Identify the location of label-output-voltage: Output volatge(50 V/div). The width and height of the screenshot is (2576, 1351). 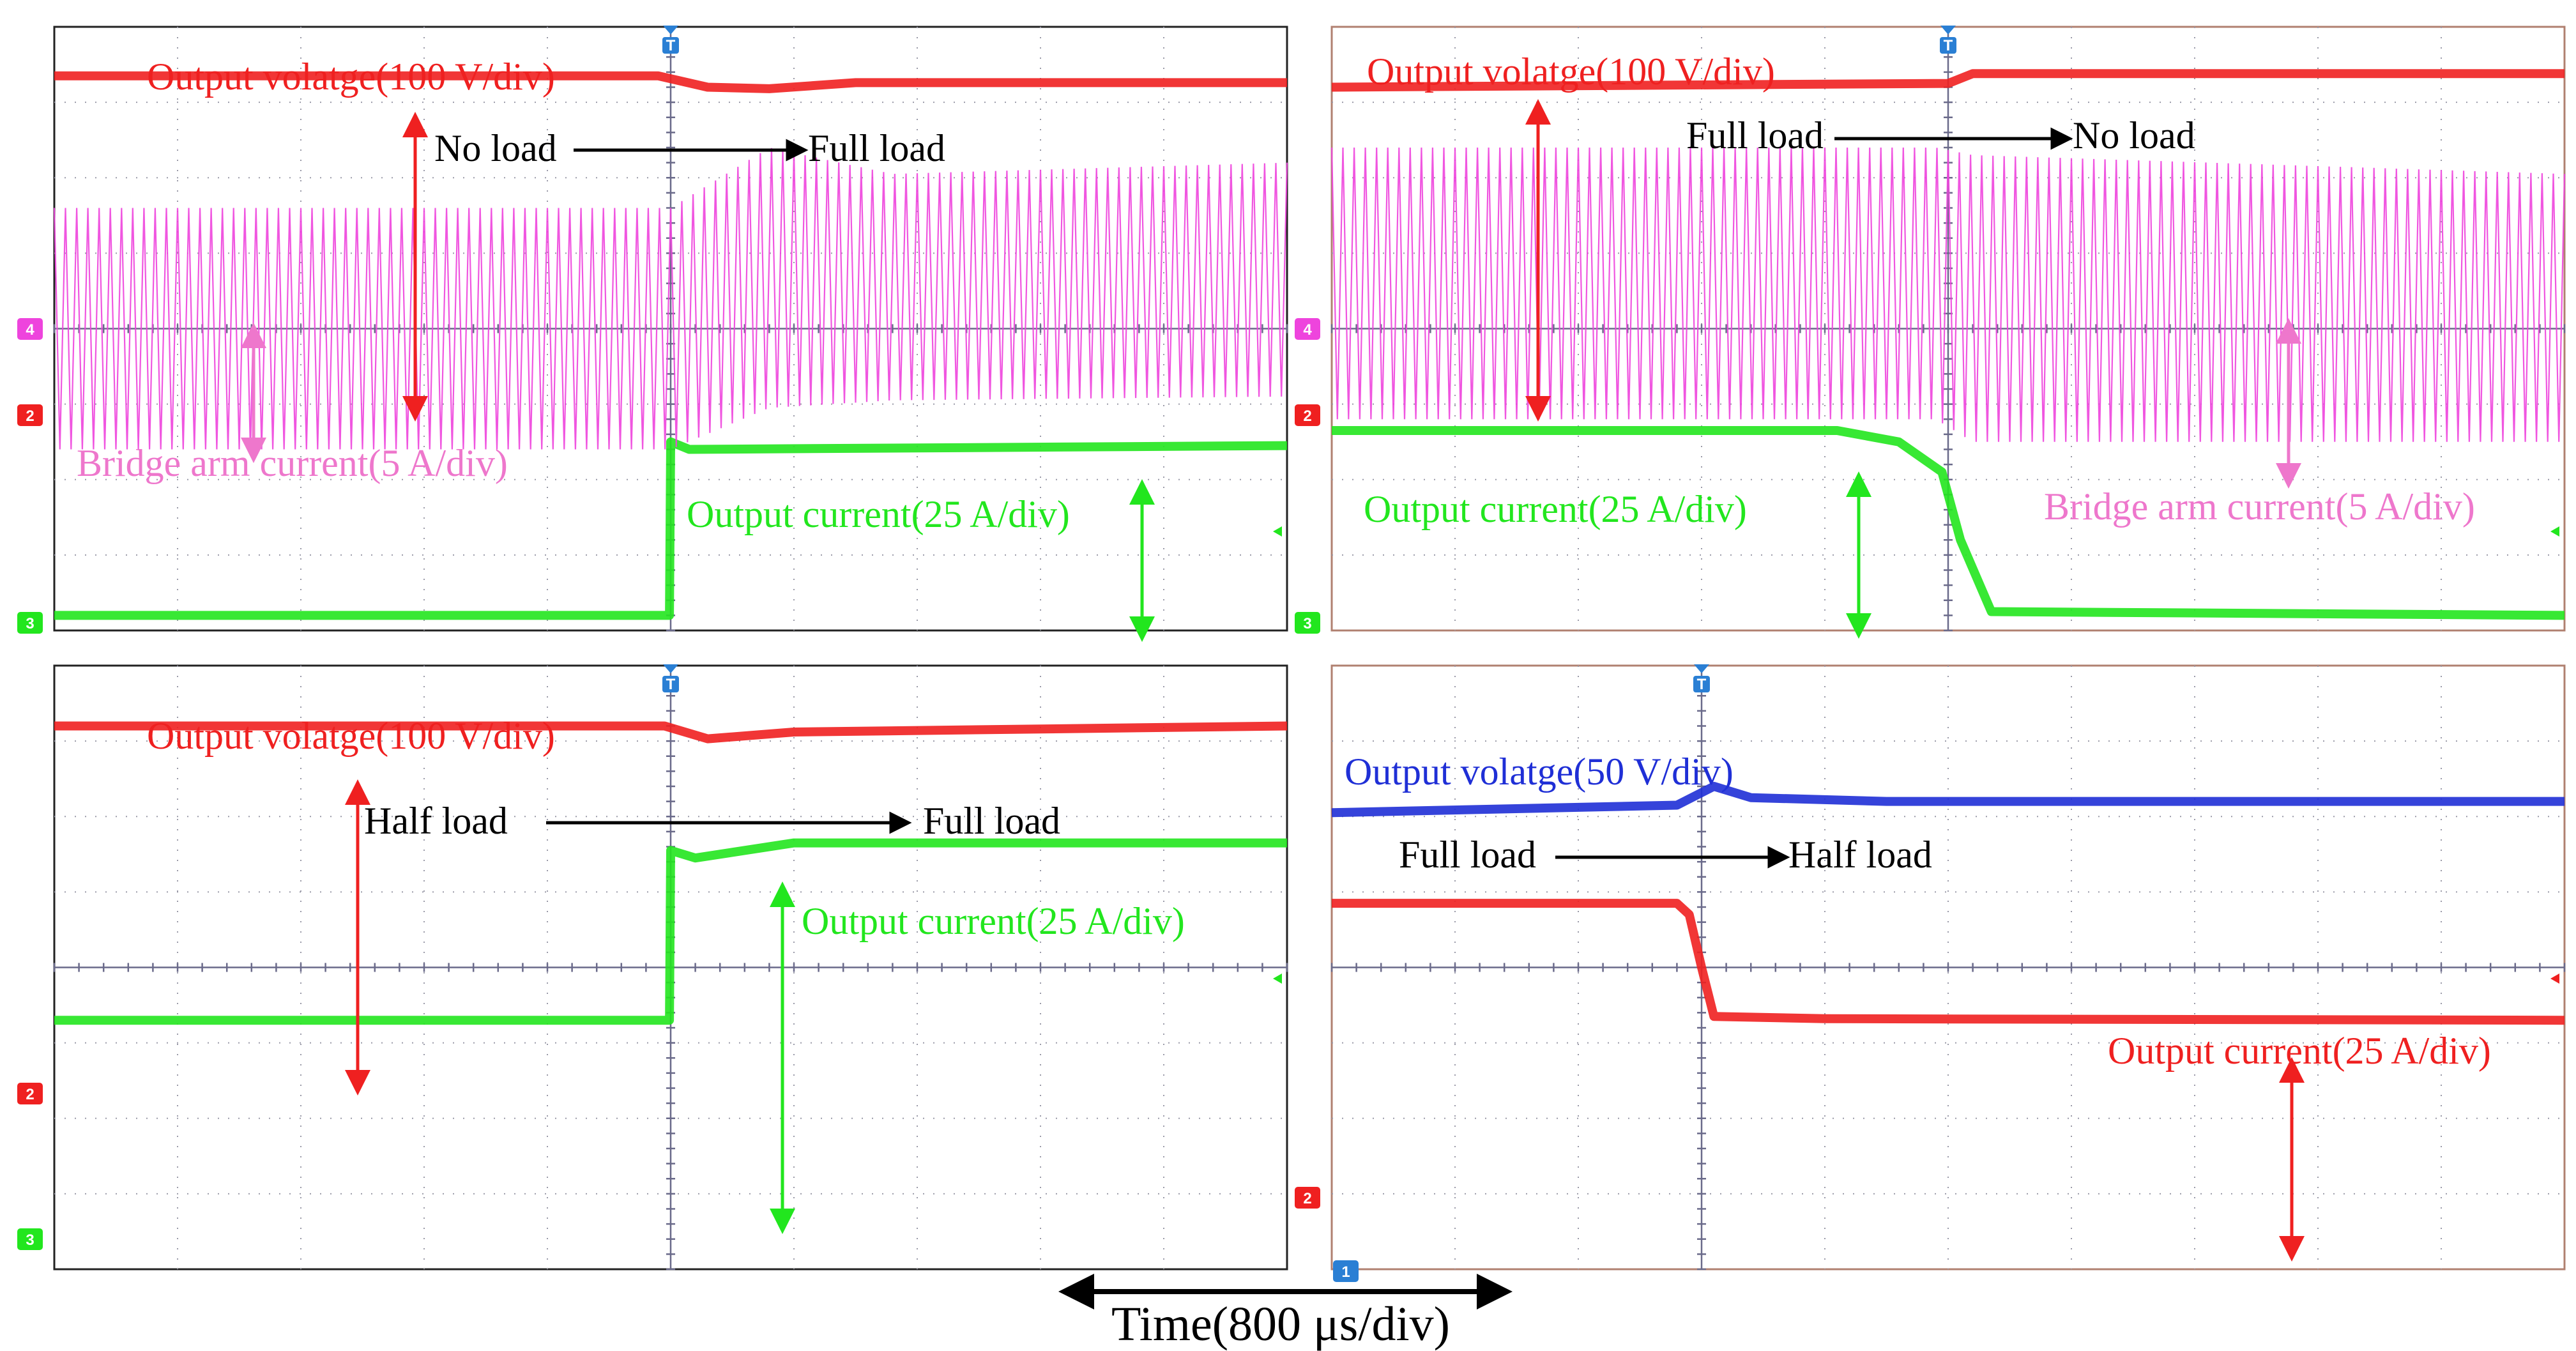
(1539, 772).